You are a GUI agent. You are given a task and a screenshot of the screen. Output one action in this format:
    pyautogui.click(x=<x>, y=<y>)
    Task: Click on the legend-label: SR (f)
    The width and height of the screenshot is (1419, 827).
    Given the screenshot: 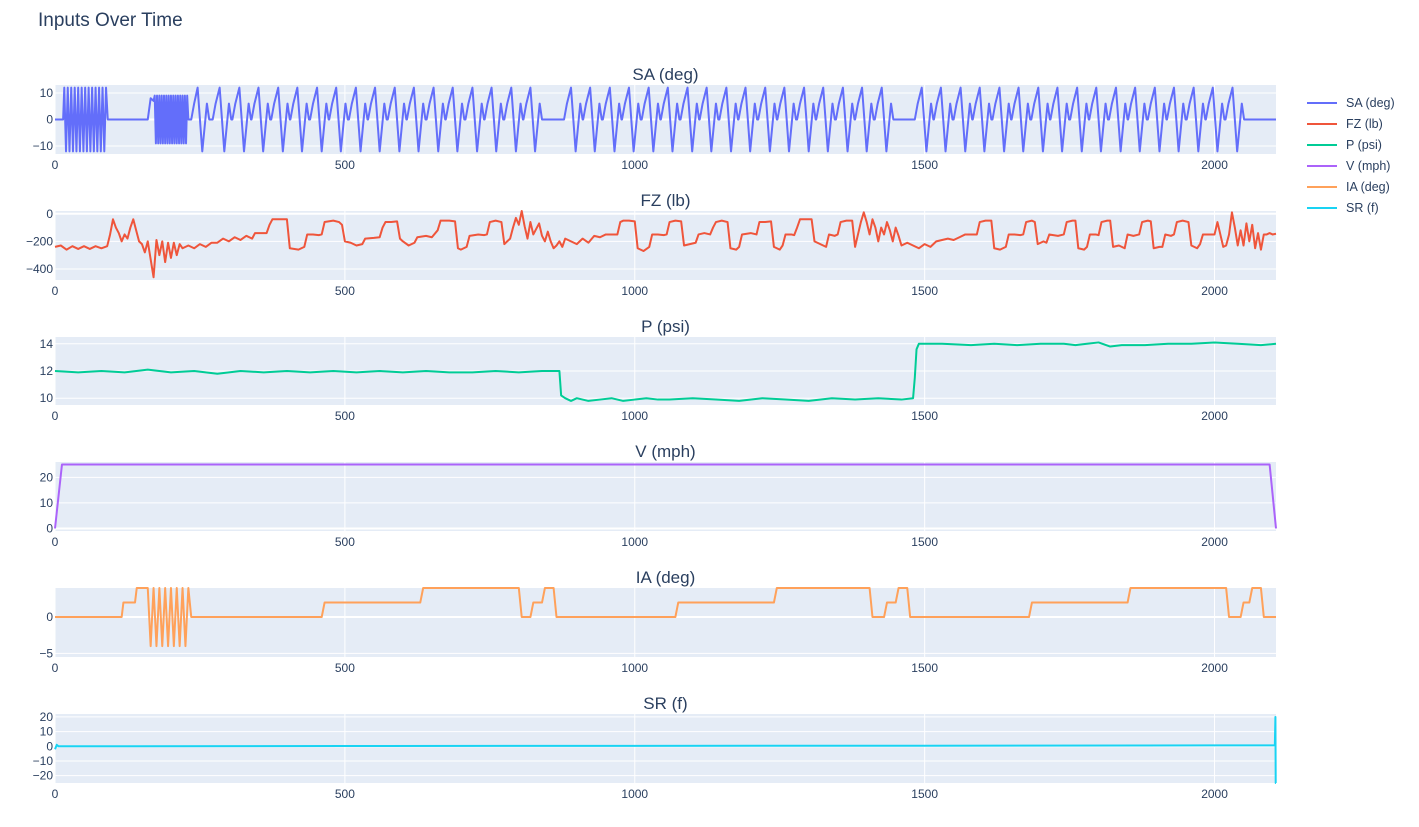 What is the action you would take?
    pyautogui.click(x=1362, y=208)
    